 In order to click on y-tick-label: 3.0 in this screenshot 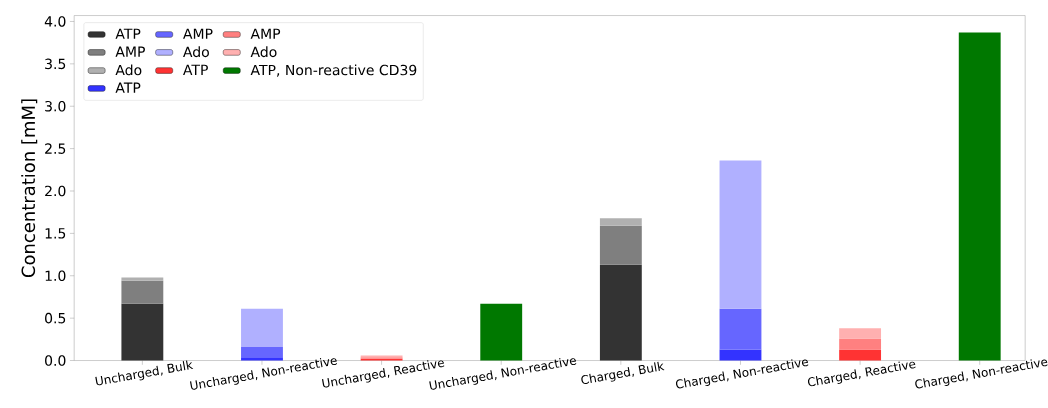, I will do `click(55, 106)`.